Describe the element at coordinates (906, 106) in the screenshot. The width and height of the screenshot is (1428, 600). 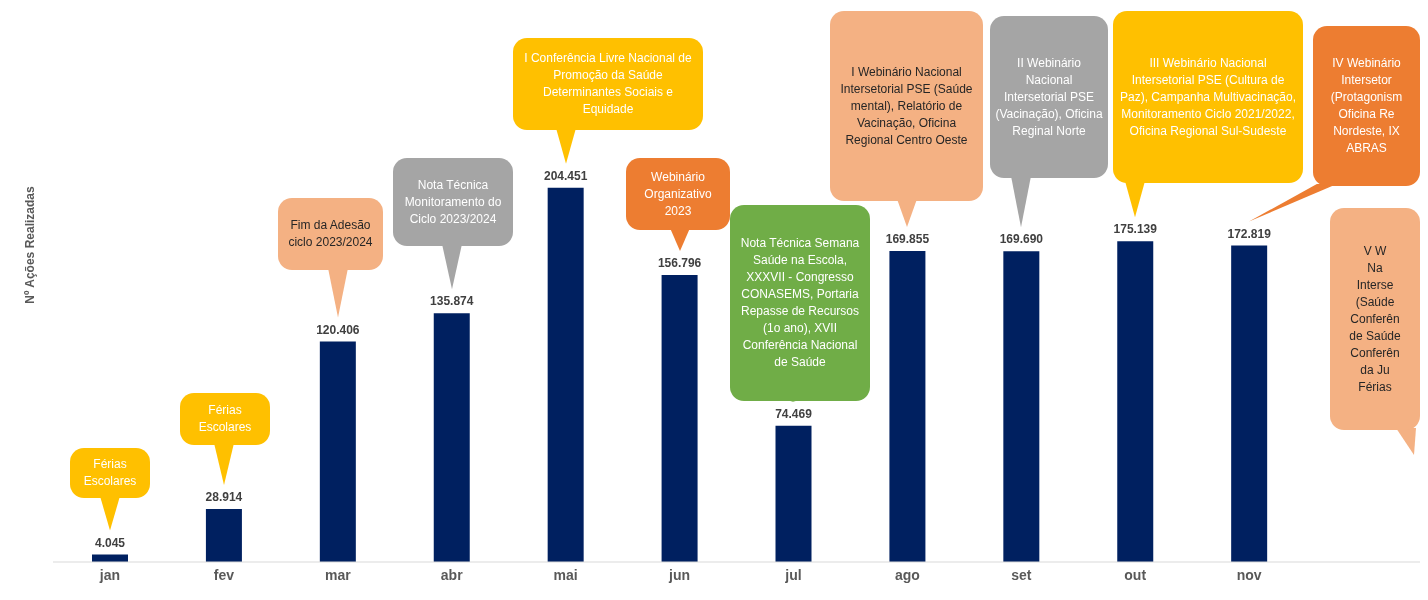
I see `speech-bubble: I Webinário Nacional Intersetorial PSE (Saúde mental), Relatório de Vacinação, Oficina Regional Centro Oeste` at that location.